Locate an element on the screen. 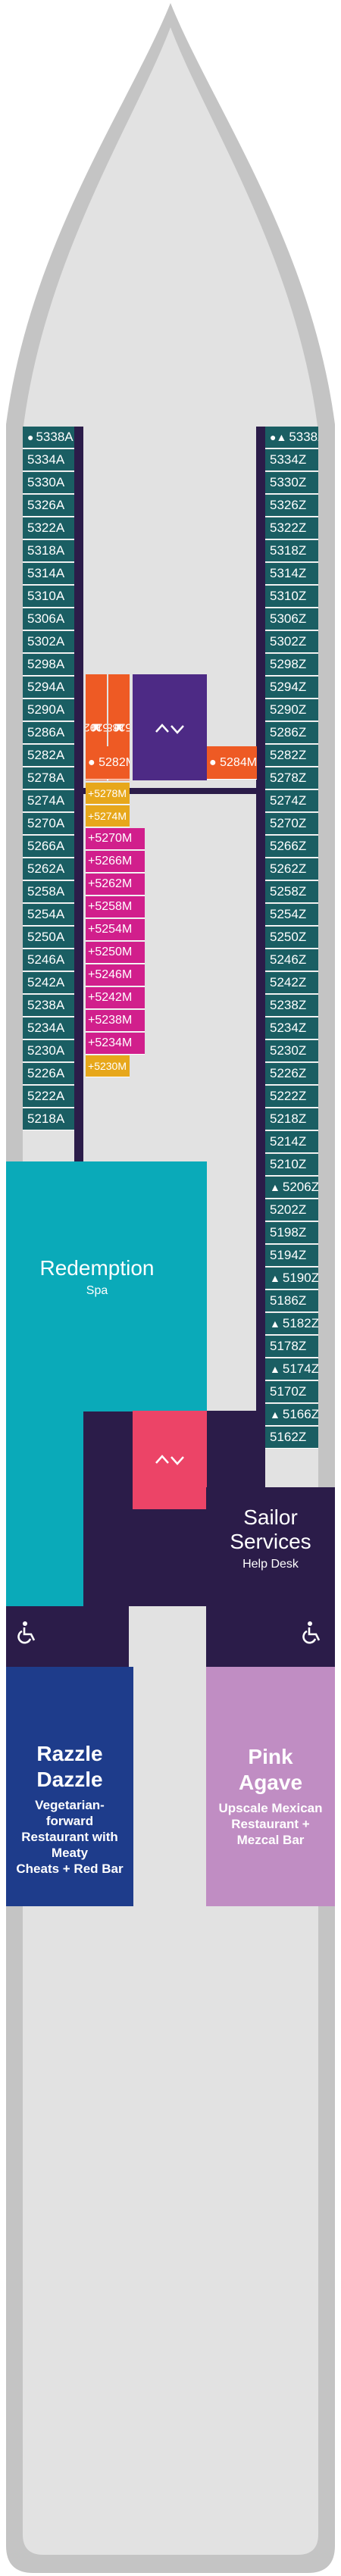 The height and width of the screenshot is (2576, 341). cabin-5284m: ● 5284M is located at coordinates (232, 763).